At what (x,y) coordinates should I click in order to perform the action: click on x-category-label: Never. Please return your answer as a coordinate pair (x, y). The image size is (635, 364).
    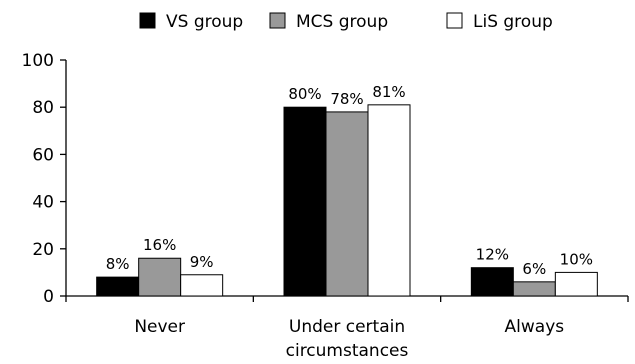
    Looking at the image, I should click on (159, 327).